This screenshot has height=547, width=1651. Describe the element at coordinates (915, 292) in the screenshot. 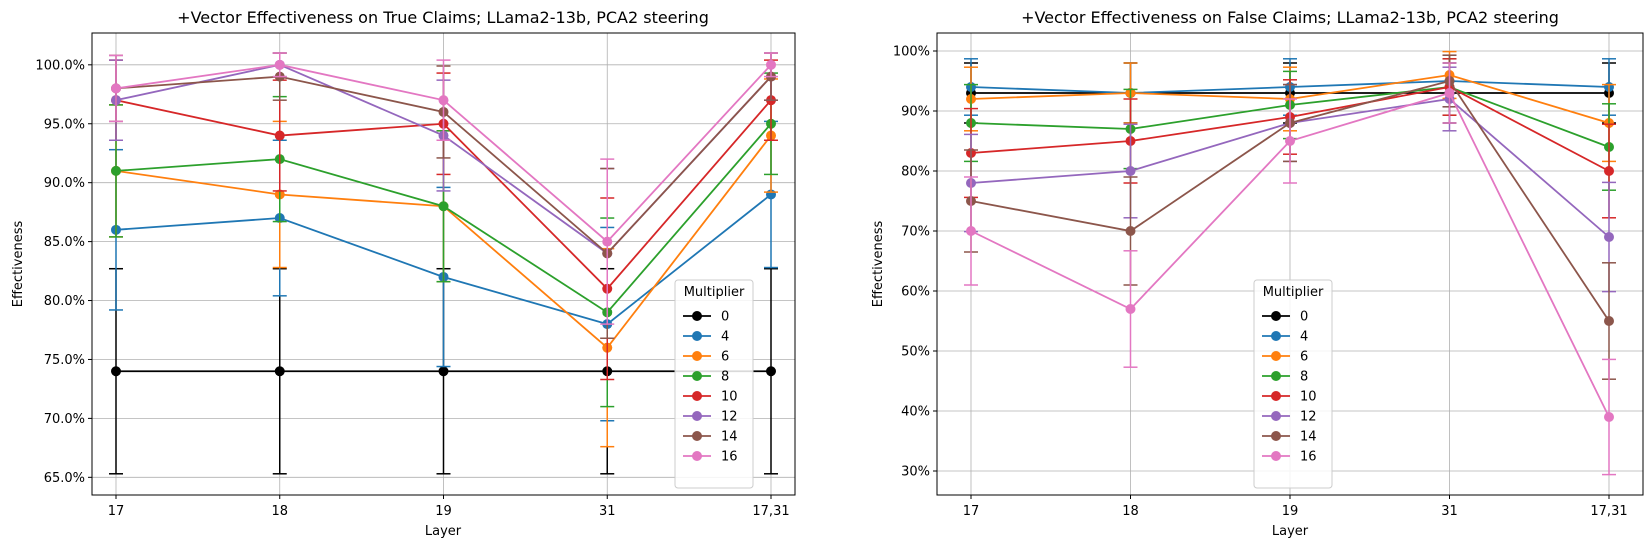

I see `y-tick-label: 60%` at that location.